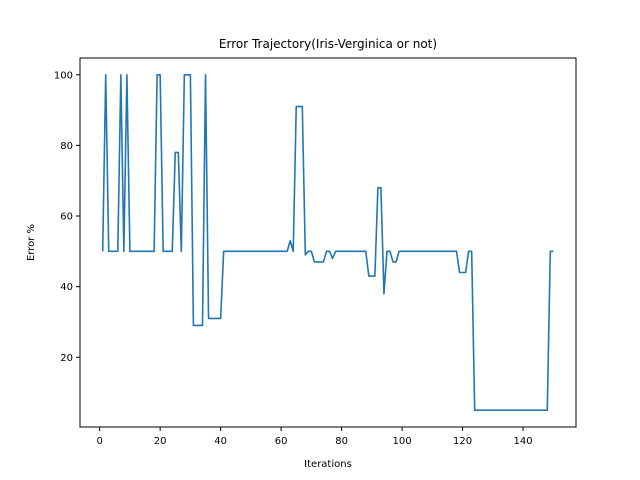 This screenshot has height=480, width=640. Describe the element at coordinates (402, 441) in the screenshot. I see `x-tick-label: 100` at that location.